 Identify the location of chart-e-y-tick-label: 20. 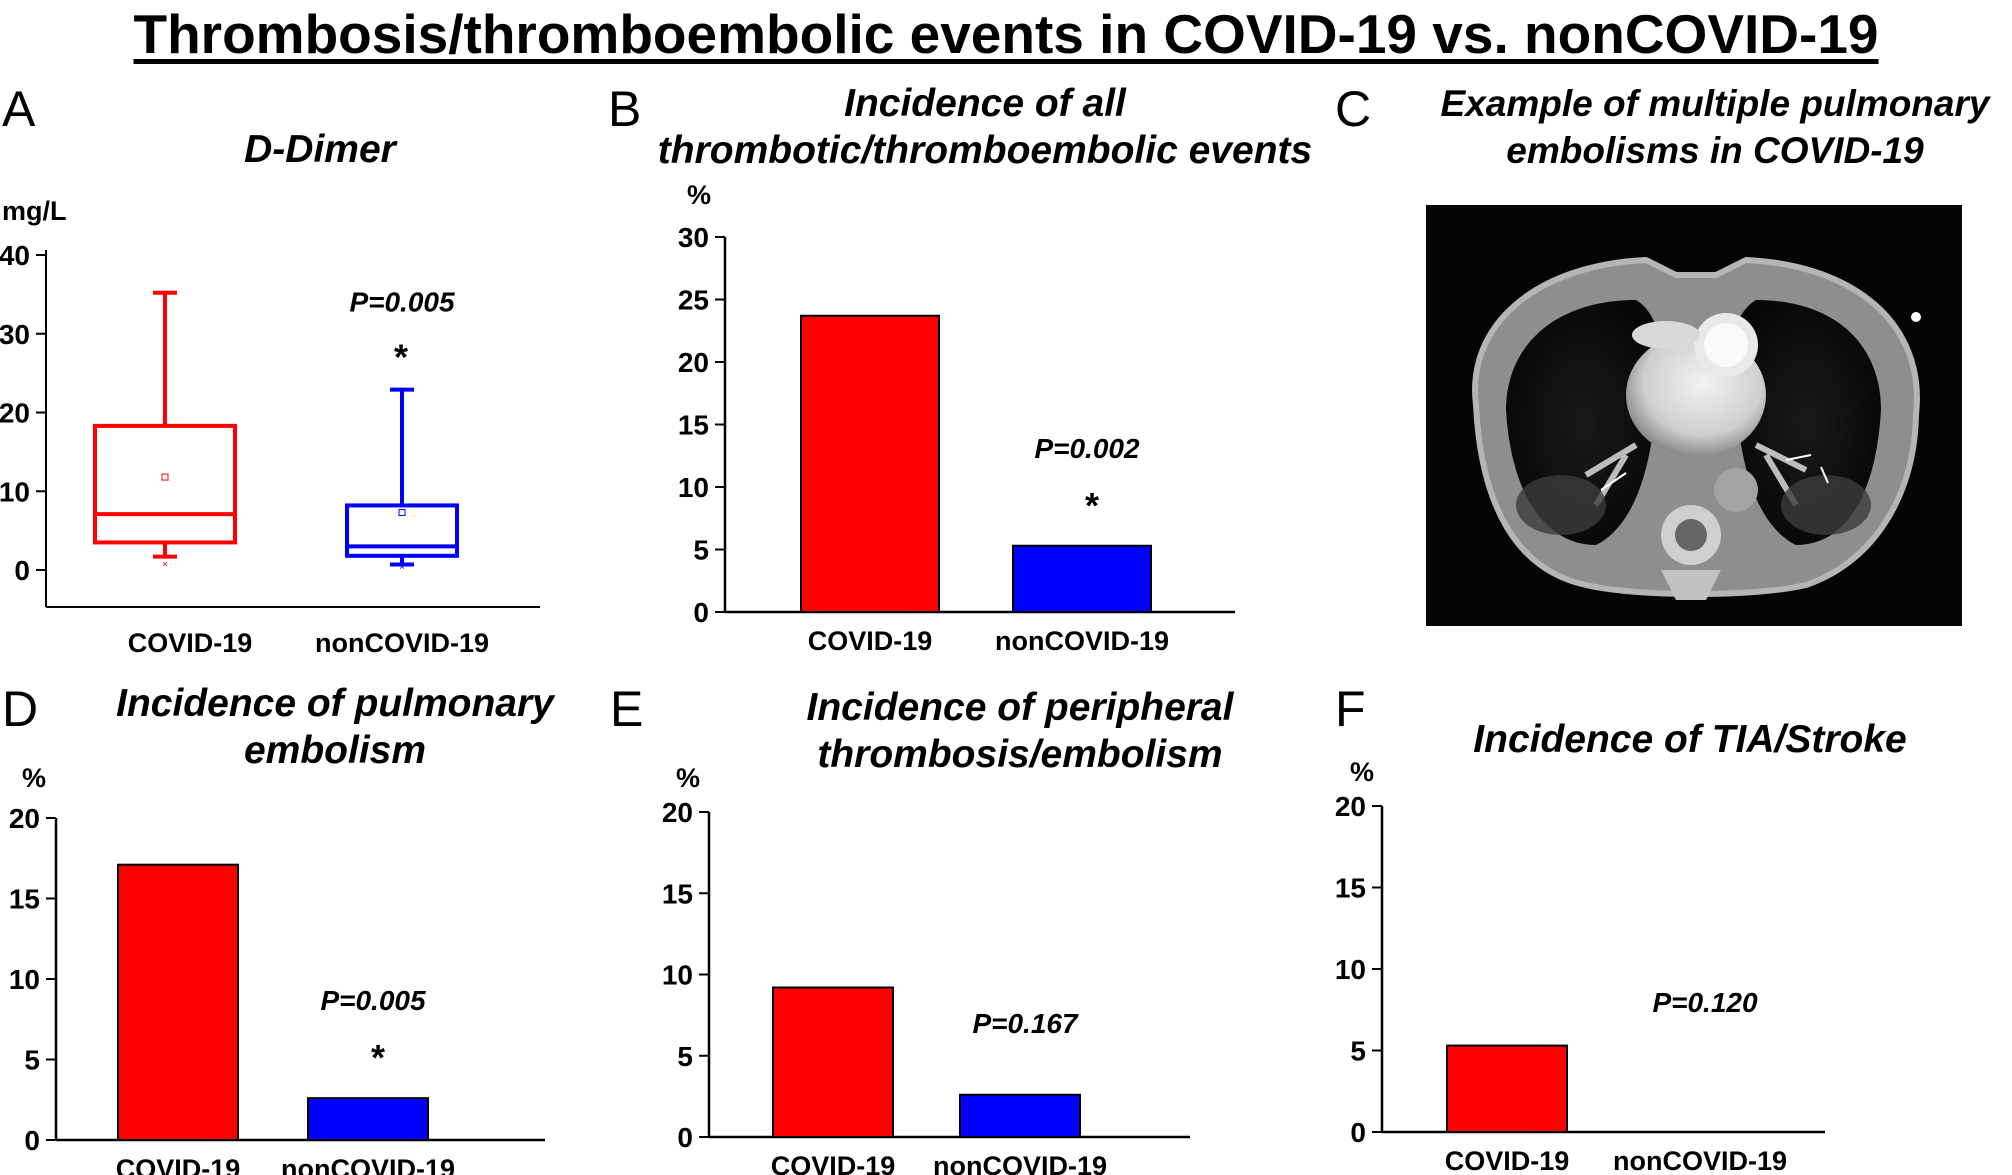
(677, 812).